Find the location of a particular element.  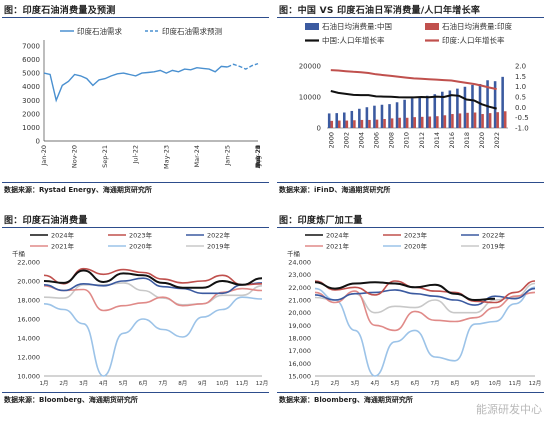

x-tick-label: 8月 is located at coordinates (182, 383).